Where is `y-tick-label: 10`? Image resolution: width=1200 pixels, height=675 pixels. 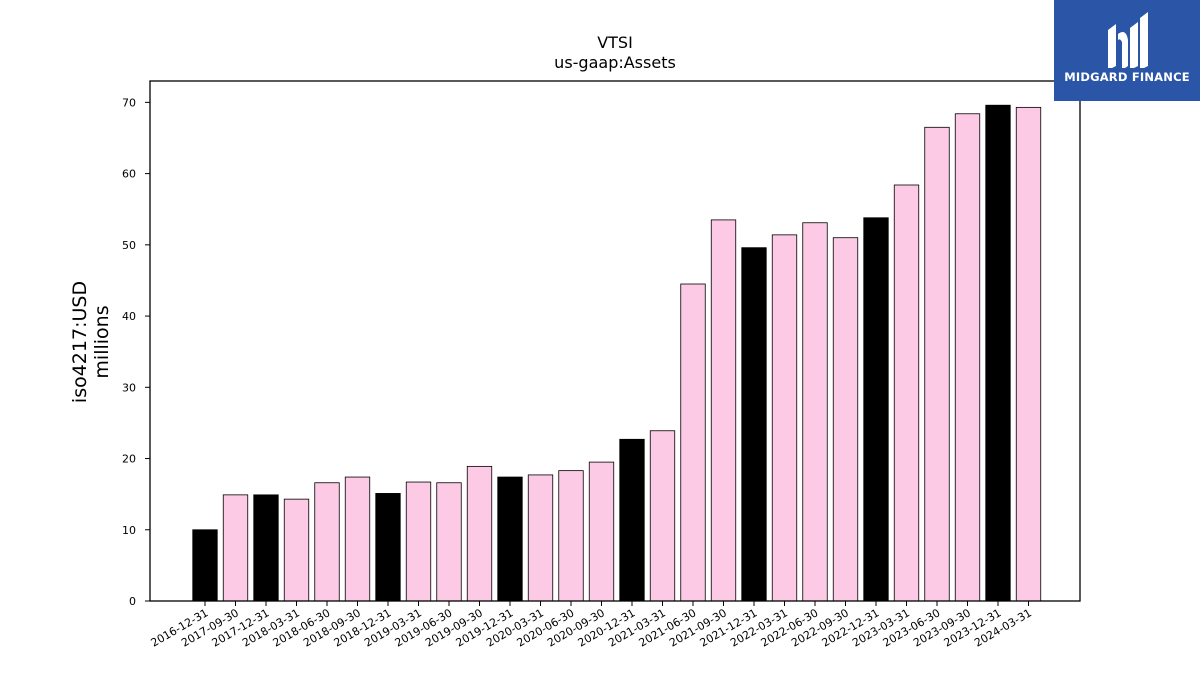 y-tick-label: 10 is located at coordinates (129, 530).